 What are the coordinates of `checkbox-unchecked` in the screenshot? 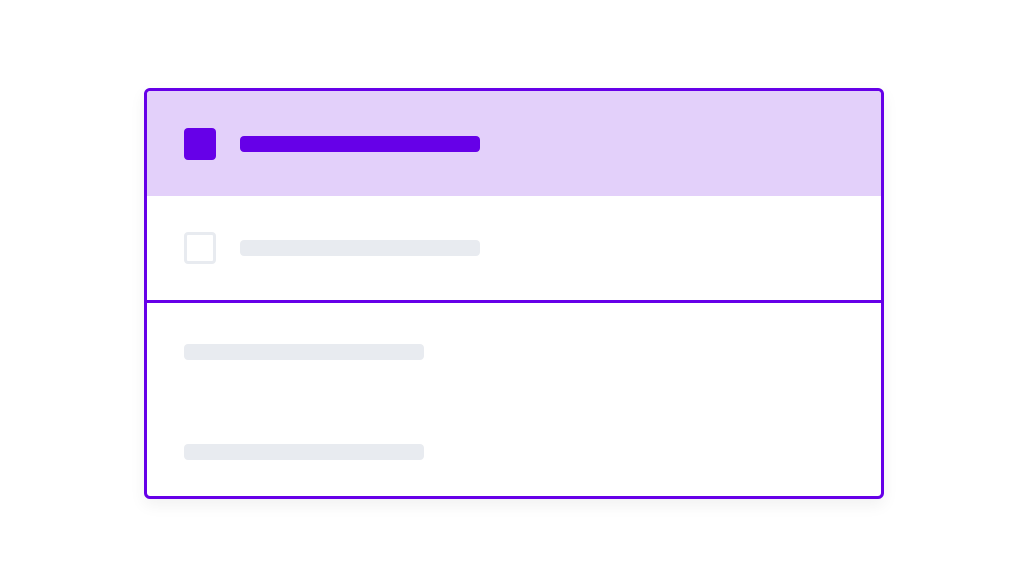 It's located at (200, 248).